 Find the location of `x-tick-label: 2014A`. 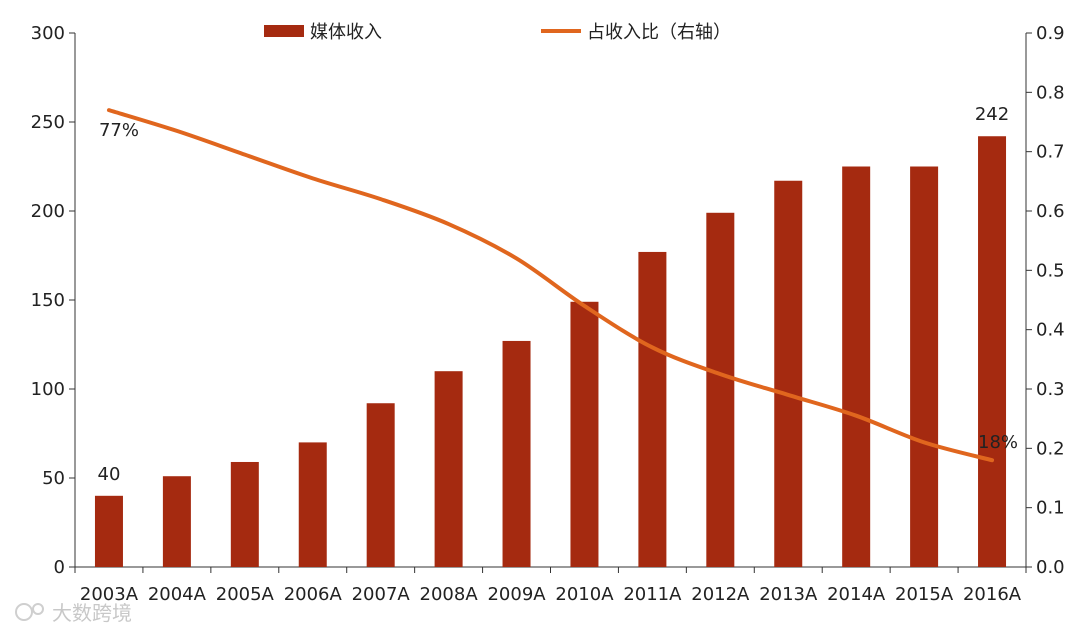

x-tick-label: 2014A is located at coordinates (856, 594).